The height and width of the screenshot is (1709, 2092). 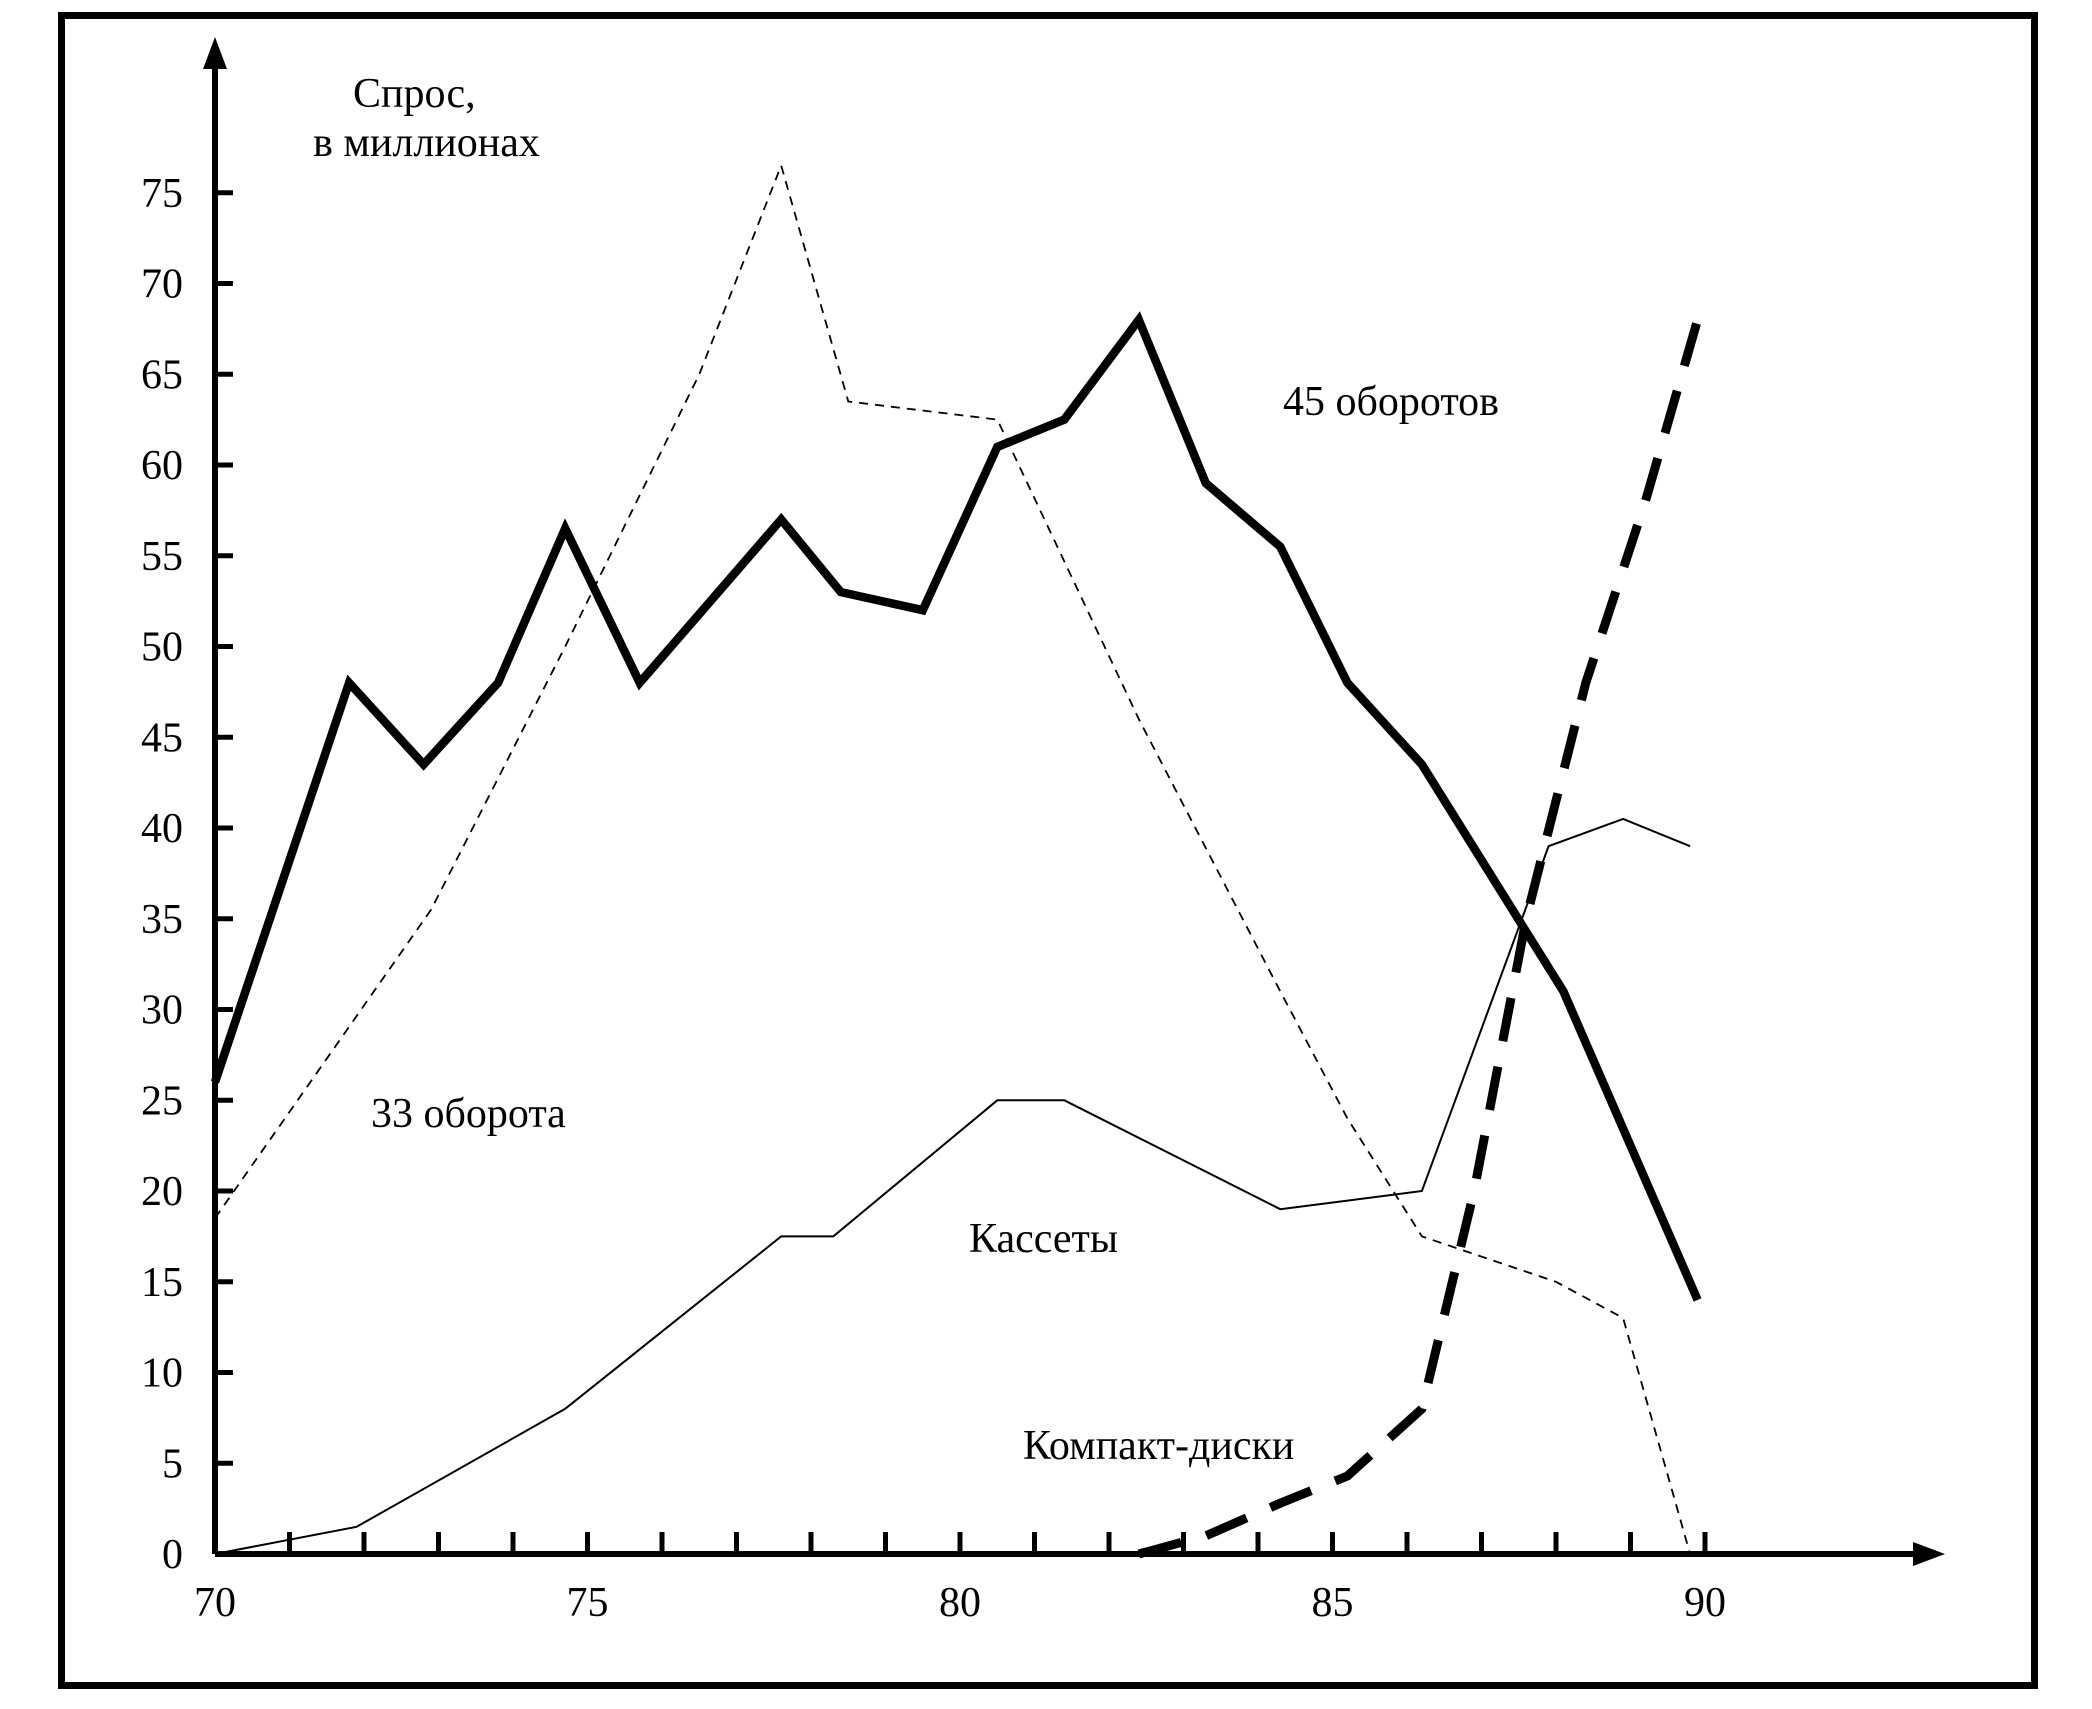 What do you see at coordinates (960, 1579) in the screenshot?
I see `x-ticks: 70 75 80 85 90` at bounding box center [960, 1579].